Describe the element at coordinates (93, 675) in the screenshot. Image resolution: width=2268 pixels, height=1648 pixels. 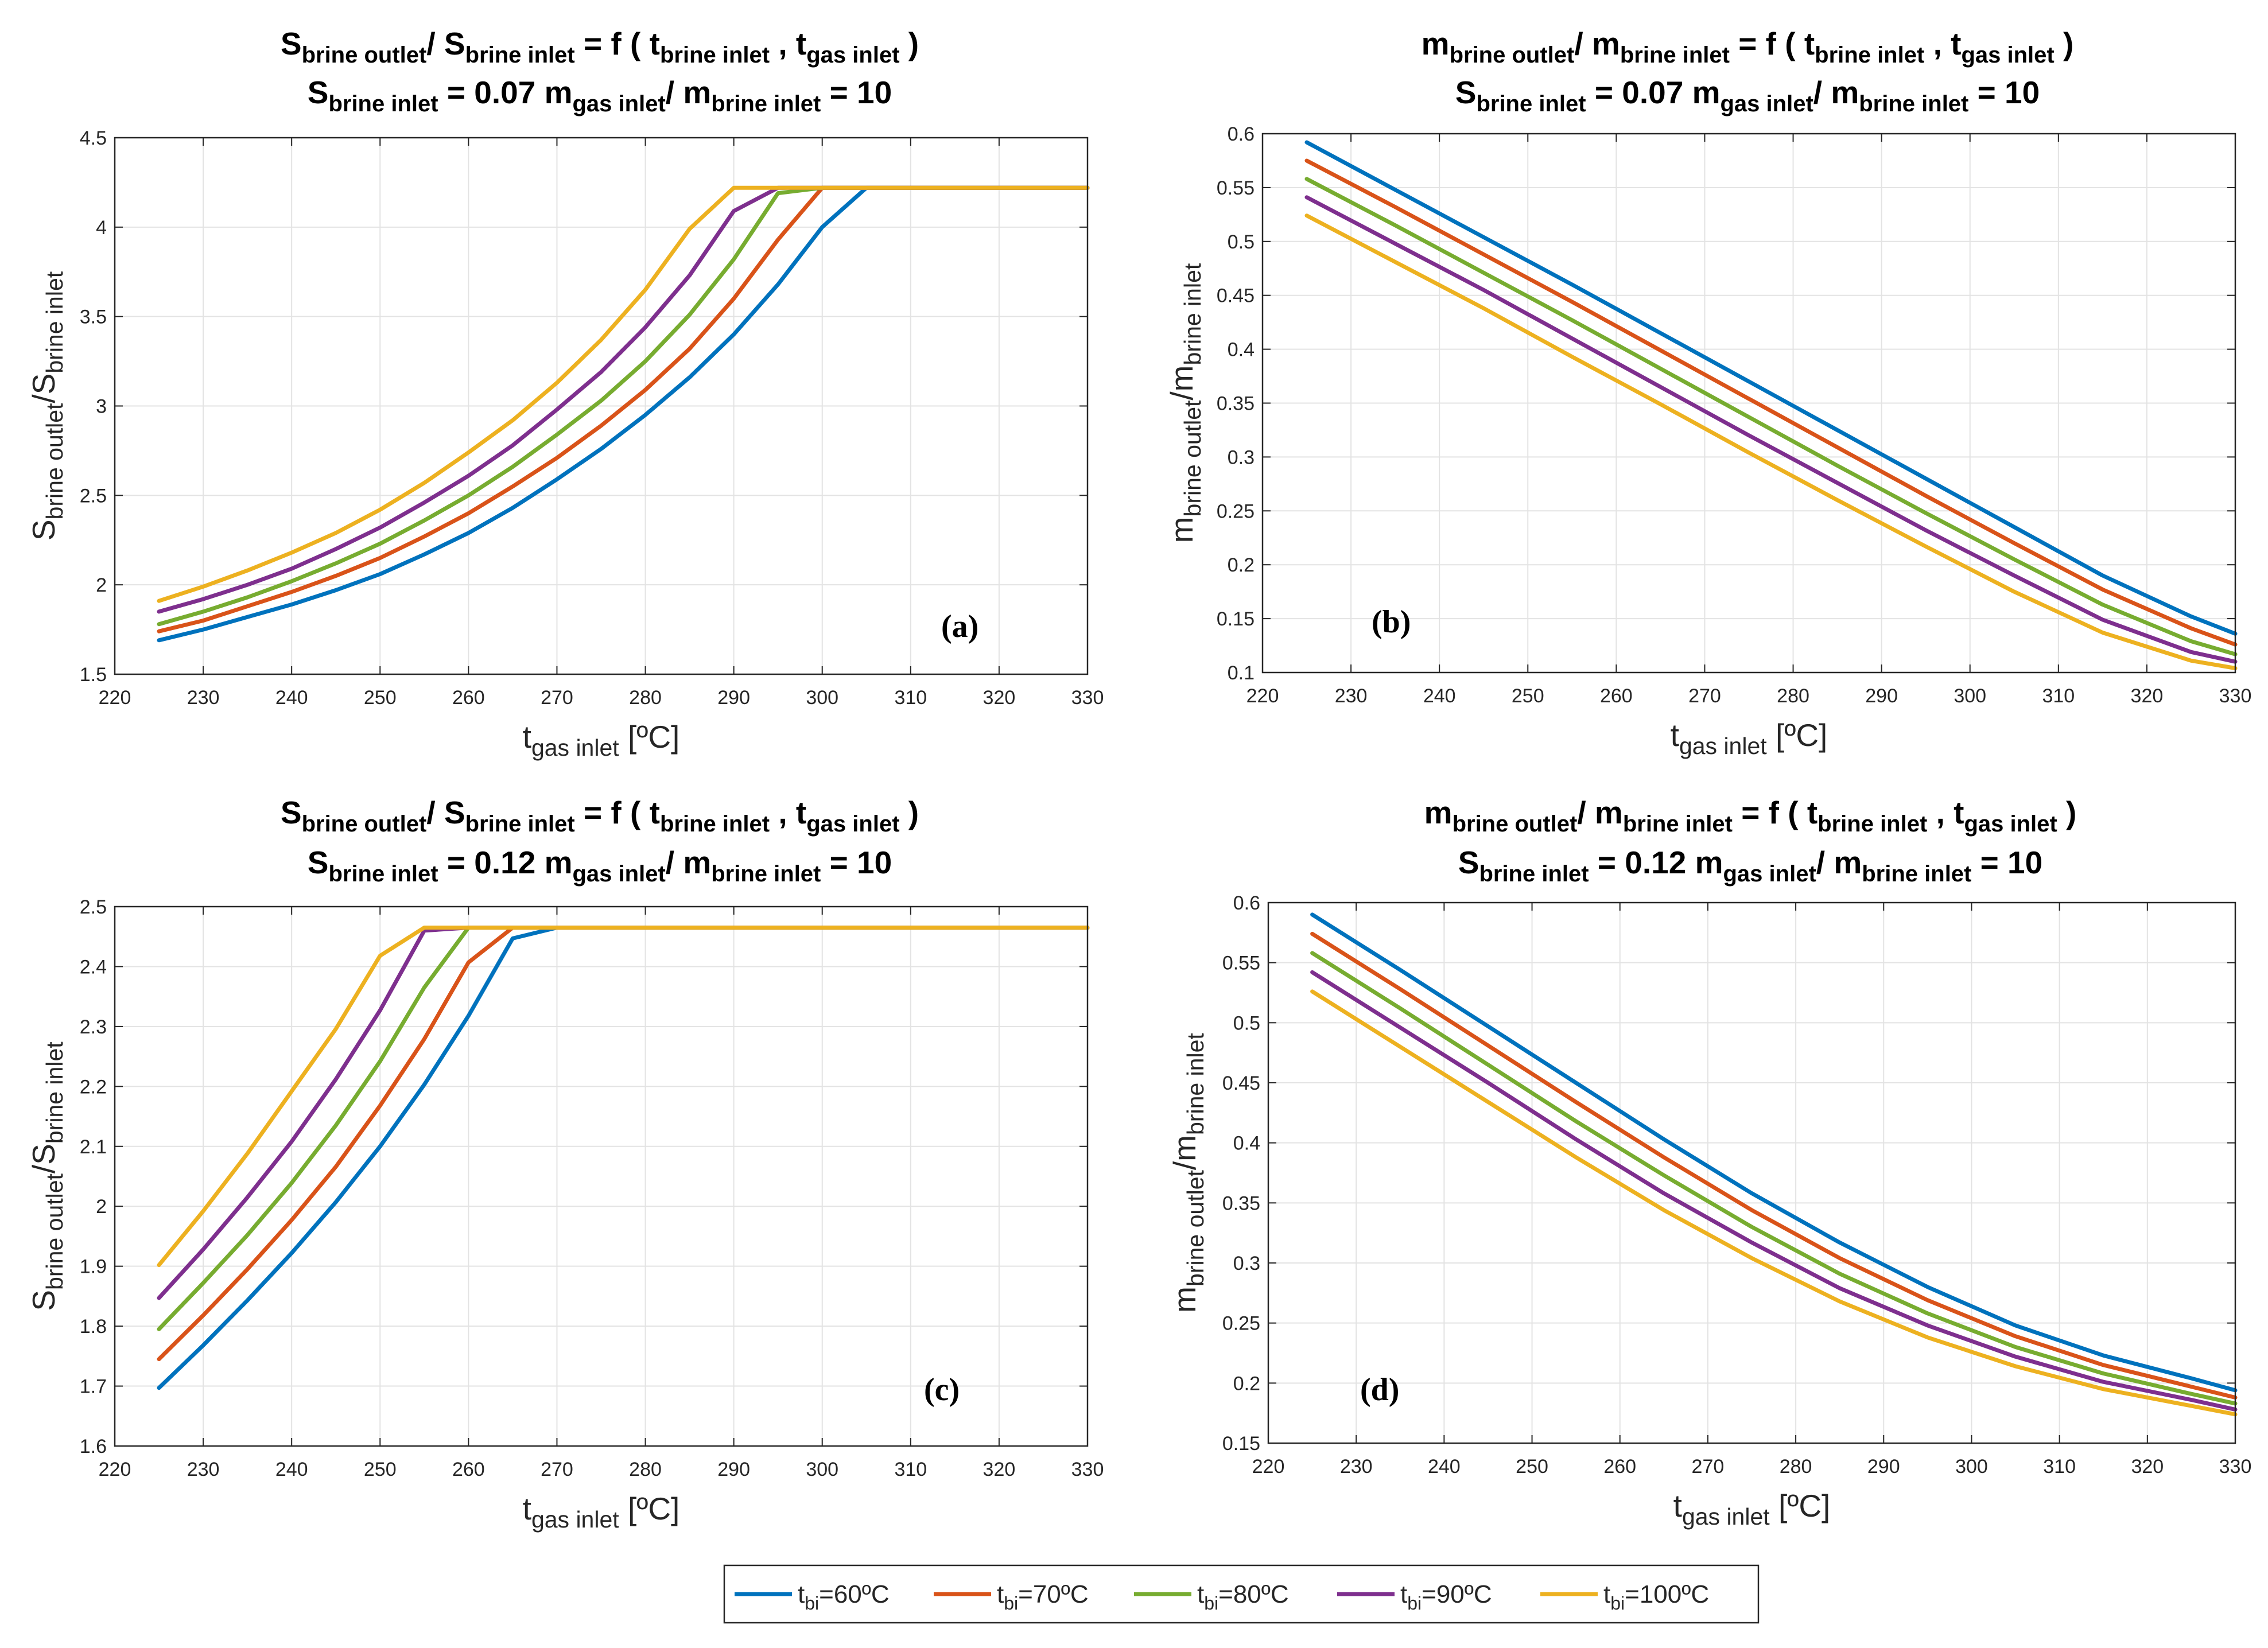
I see `y-tick-label: 1.5` at that location.